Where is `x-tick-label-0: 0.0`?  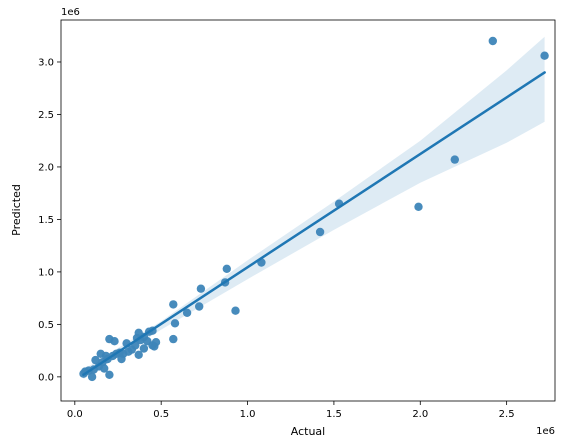 x-tick-label-0: 0.0 is located at coordinates (75, 414).